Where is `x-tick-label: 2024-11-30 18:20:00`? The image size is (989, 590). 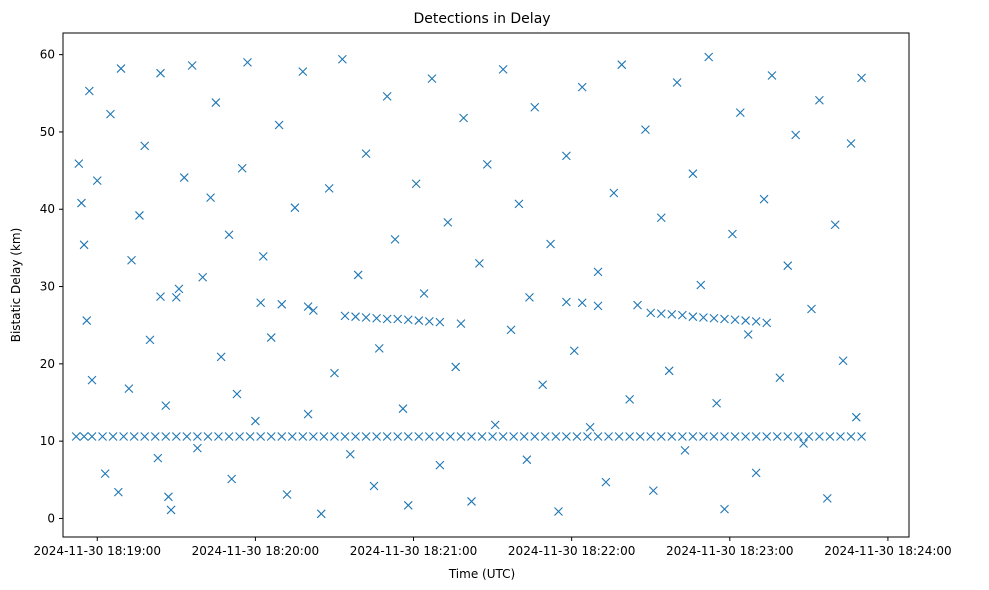
x-tick-label: 2024-11-30 18:20:00 is located at coordinates (255, 551).